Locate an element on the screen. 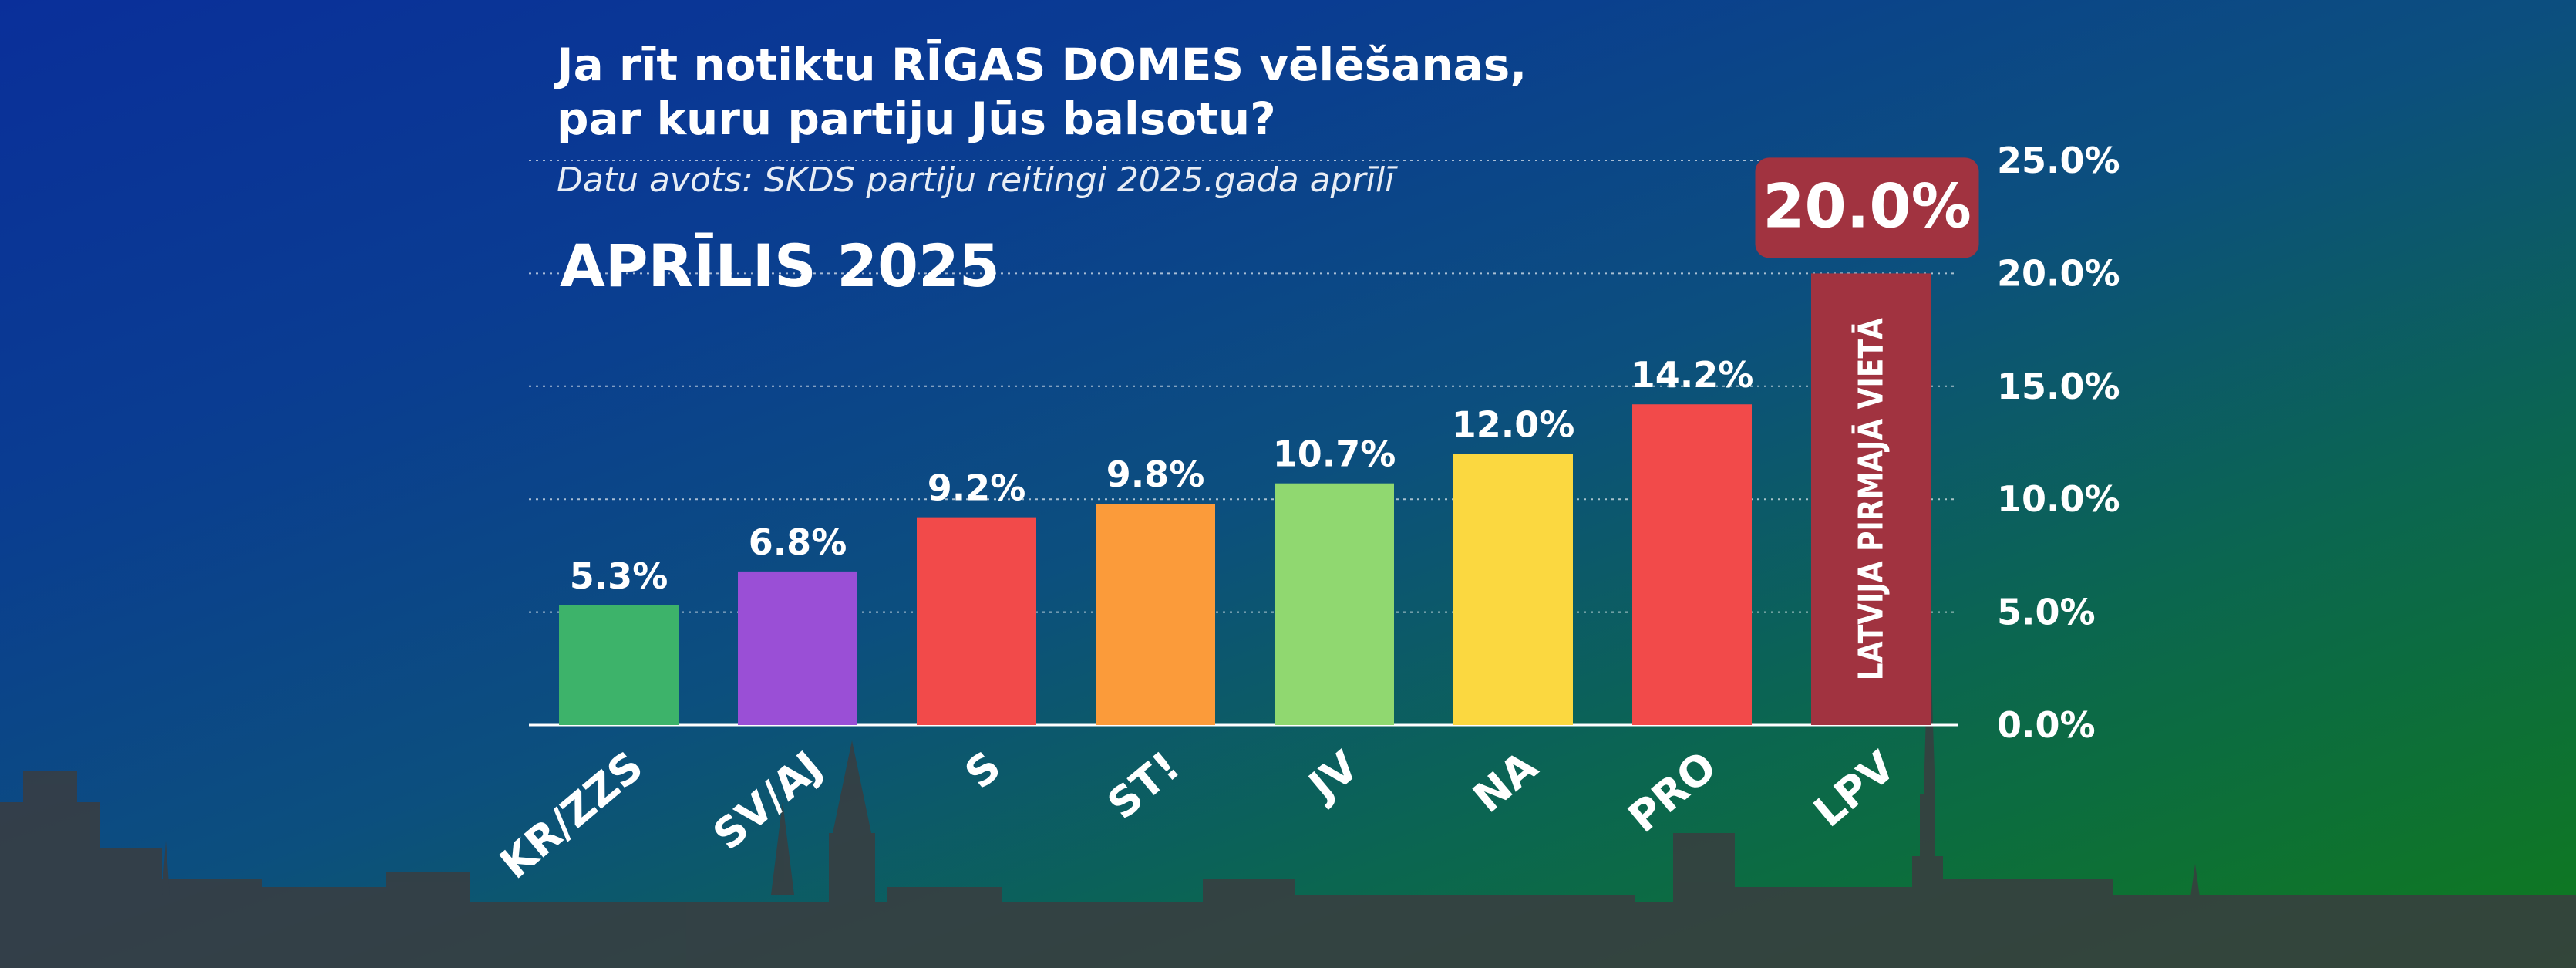  bar-value-label: 14.2% is located at coordinates (1692, 375).